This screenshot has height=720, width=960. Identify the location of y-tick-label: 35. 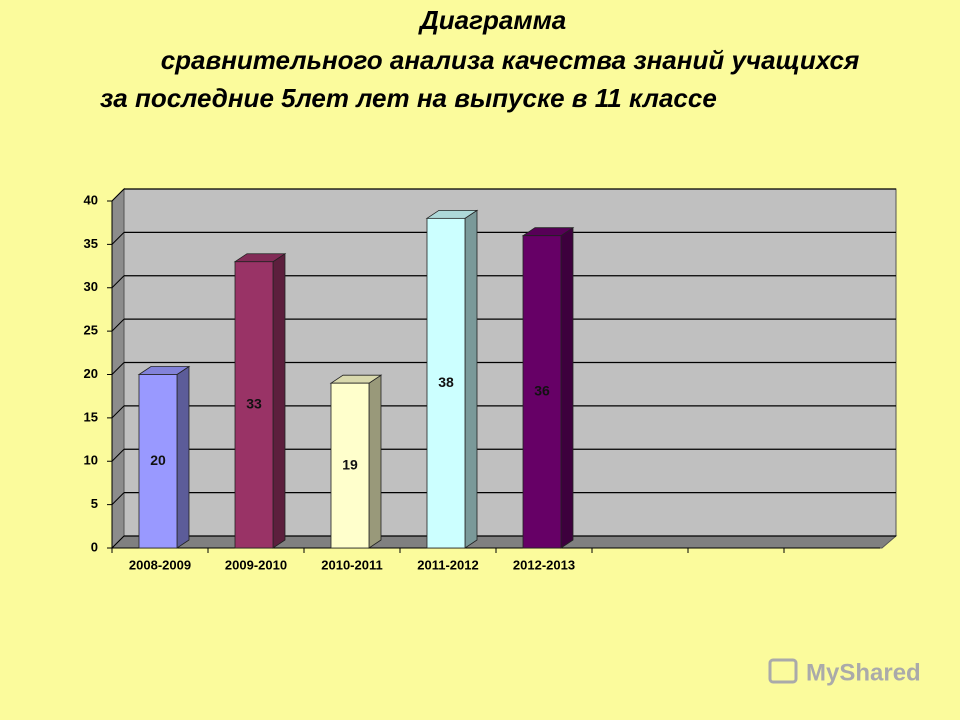
(91, 243).